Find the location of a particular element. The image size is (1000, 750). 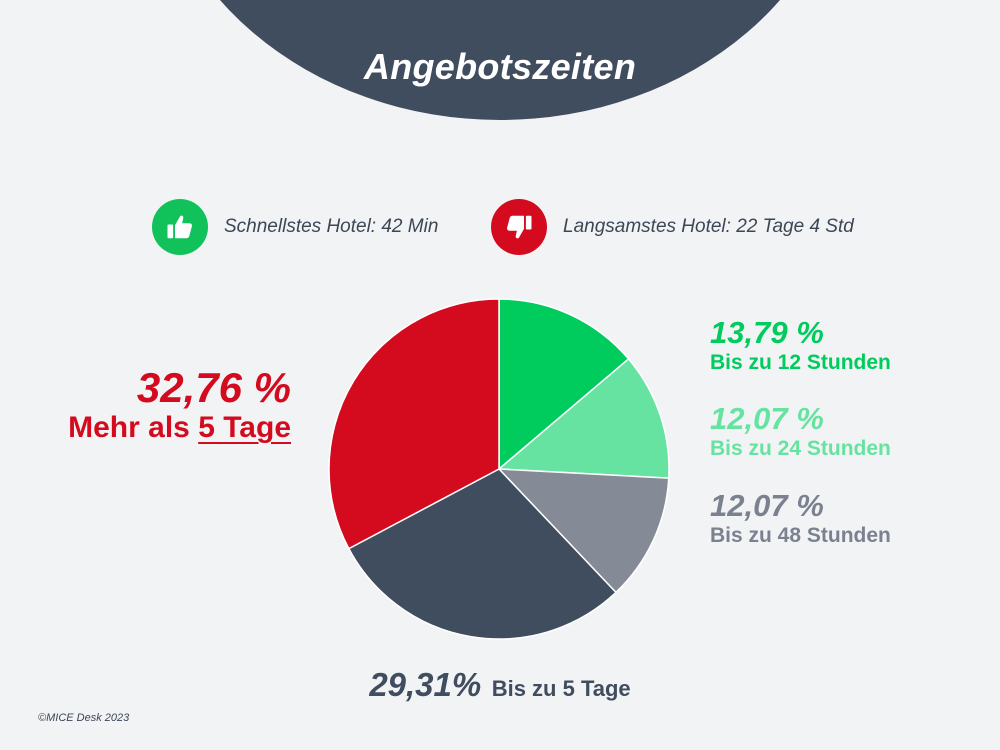

label-24h-percent: 12,07 % is located at coordinates (767, 418).